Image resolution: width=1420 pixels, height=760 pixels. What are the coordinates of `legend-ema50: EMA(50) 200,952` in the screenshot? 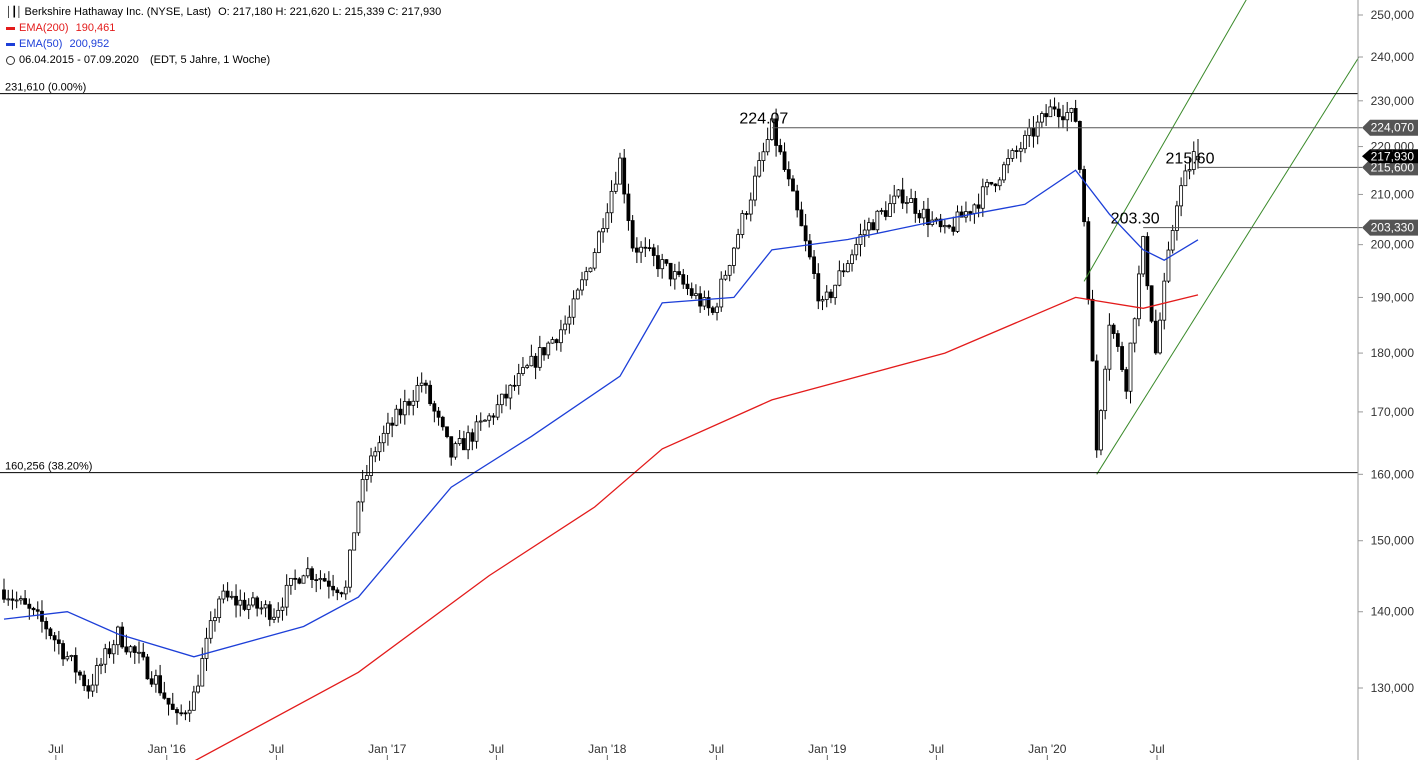 It's located at (57, 44).